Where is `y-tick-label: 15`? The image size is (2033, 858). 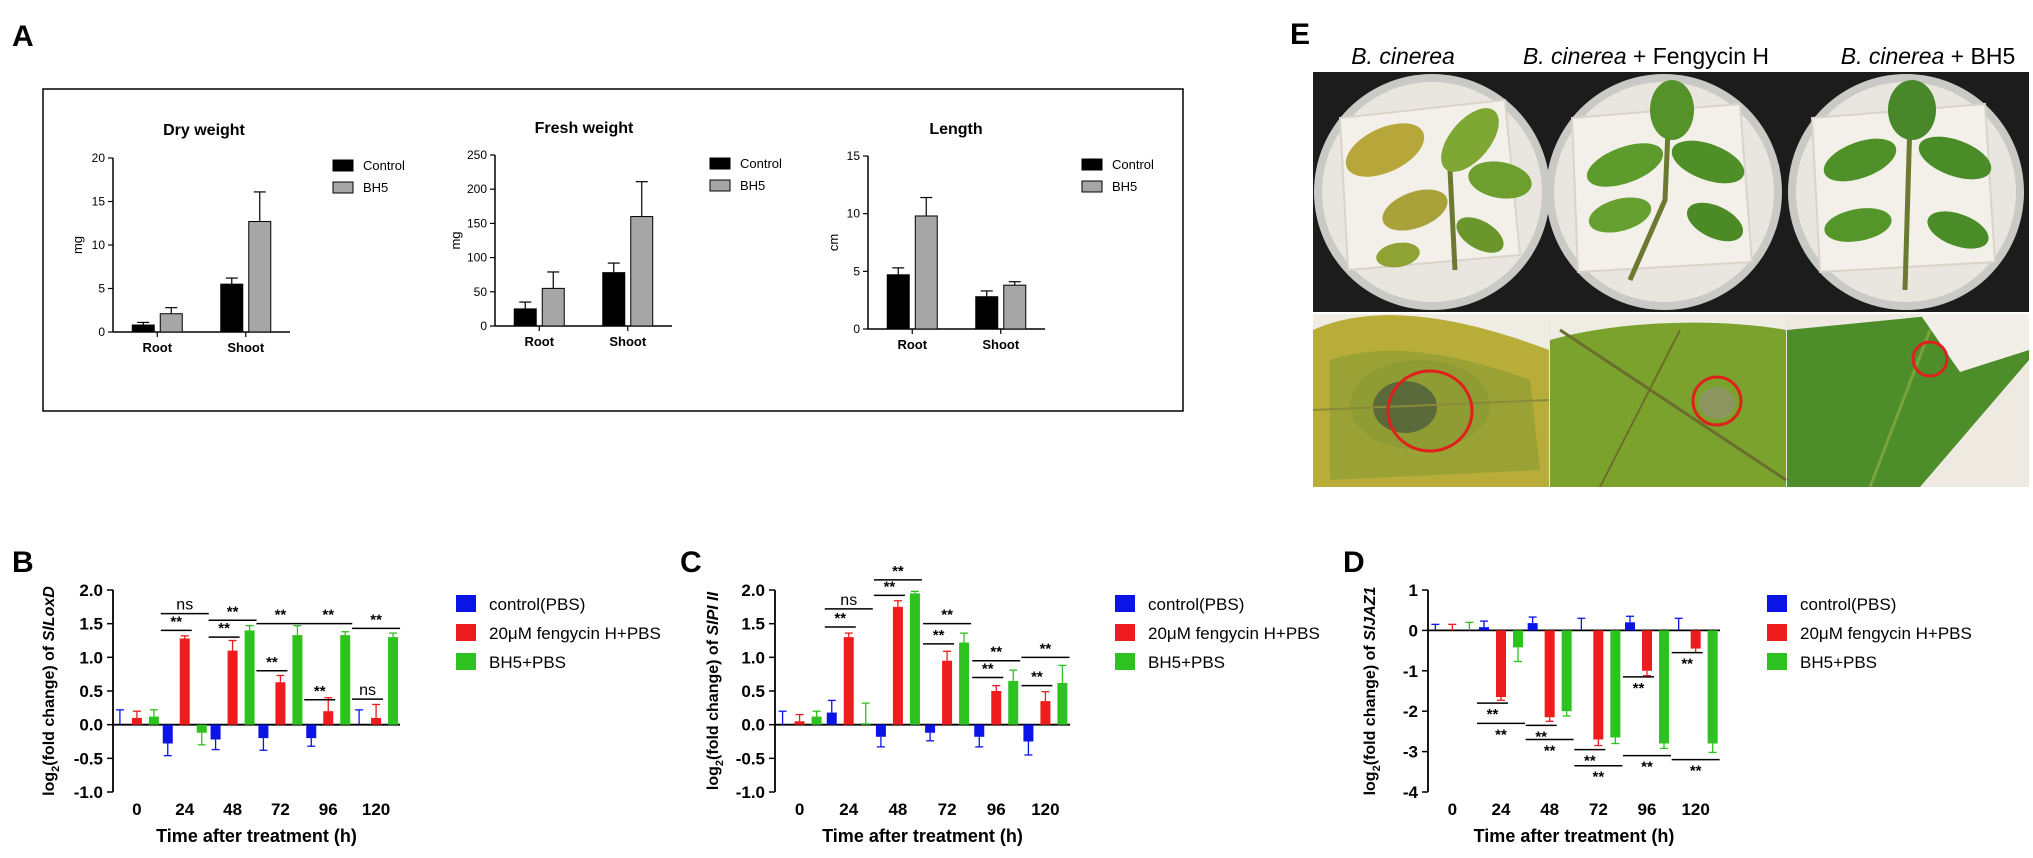 y-tick-label: 15 is located at coordinates (99, 202).